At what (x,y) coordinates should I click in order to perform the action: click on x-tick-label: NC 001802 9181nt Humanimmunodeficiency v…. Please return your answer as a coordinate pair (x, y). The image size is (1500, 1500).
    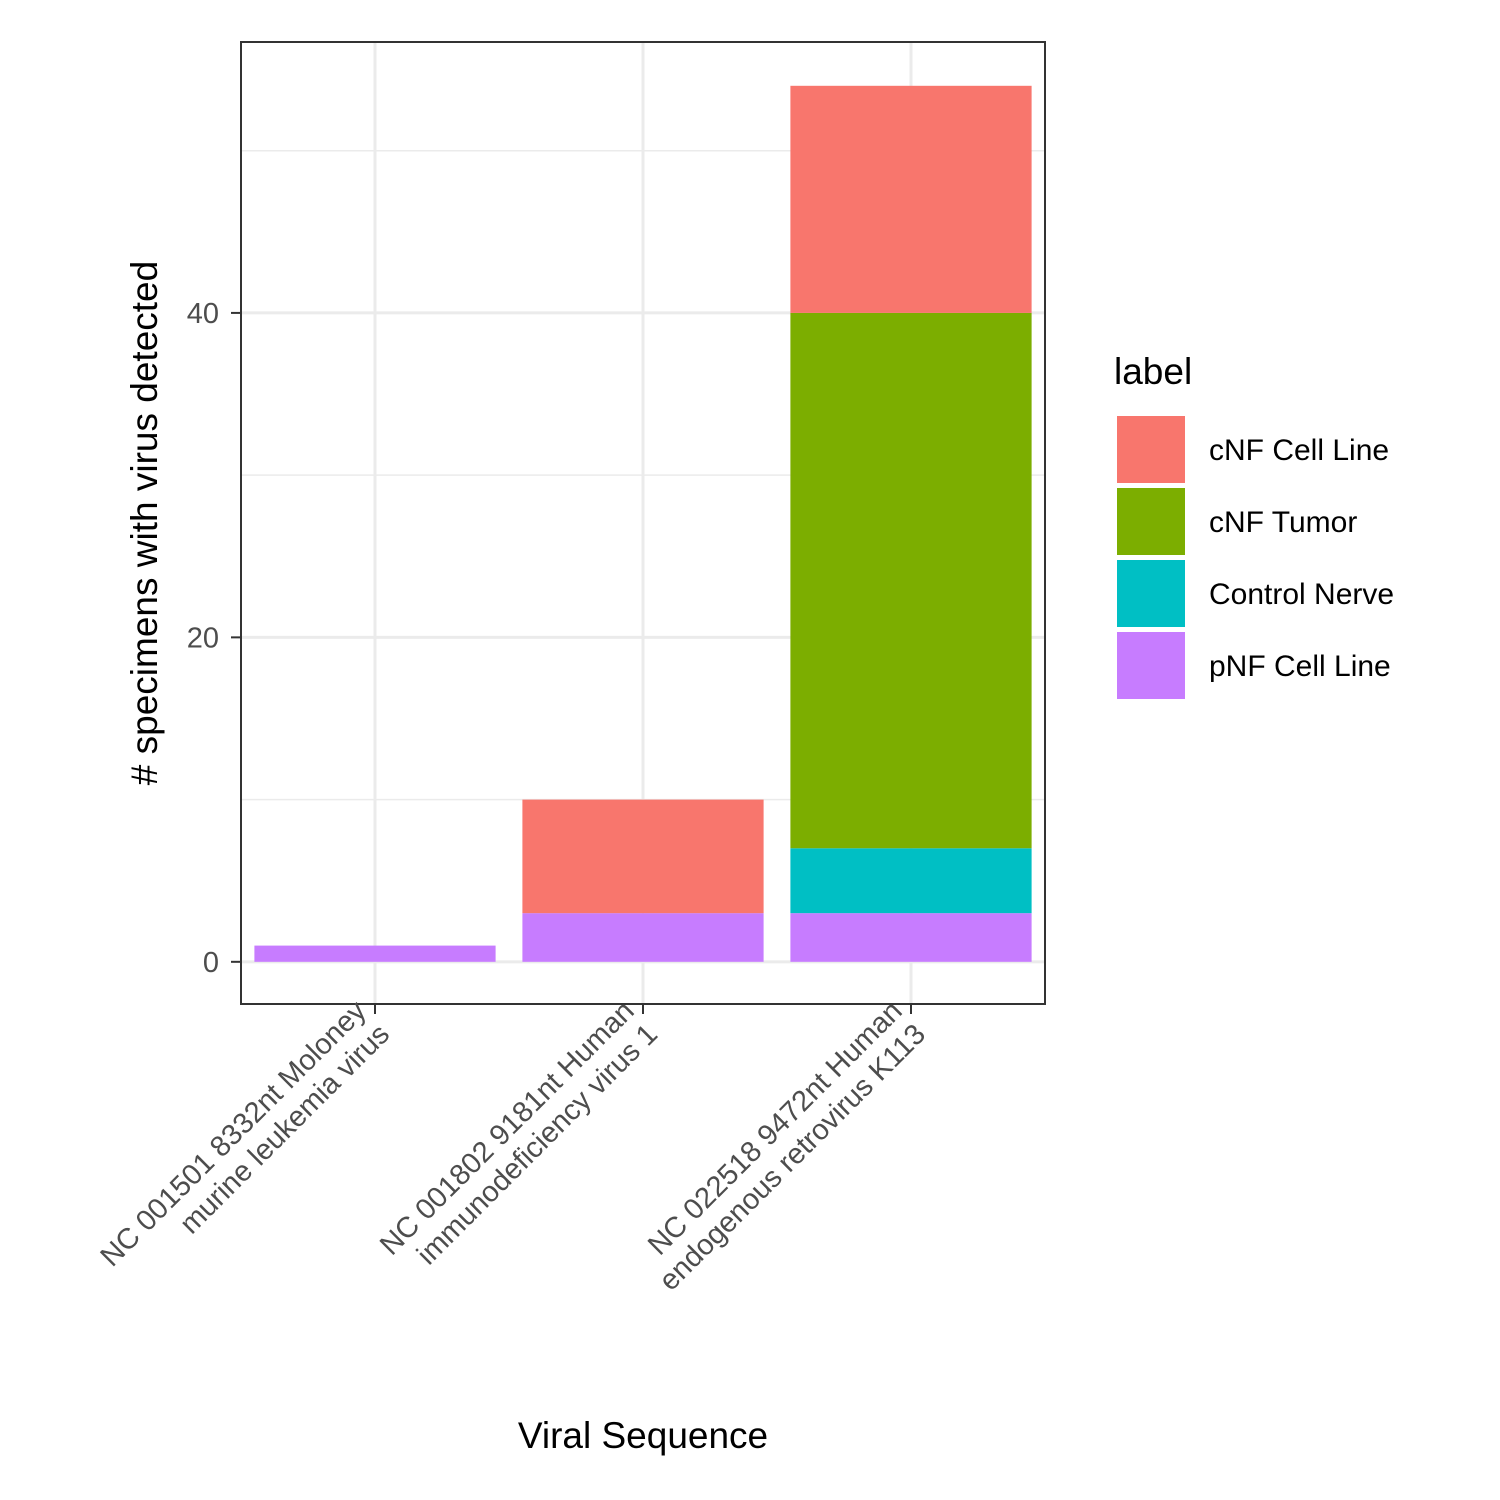
    Looking at the image, I should click on (519, 1140).